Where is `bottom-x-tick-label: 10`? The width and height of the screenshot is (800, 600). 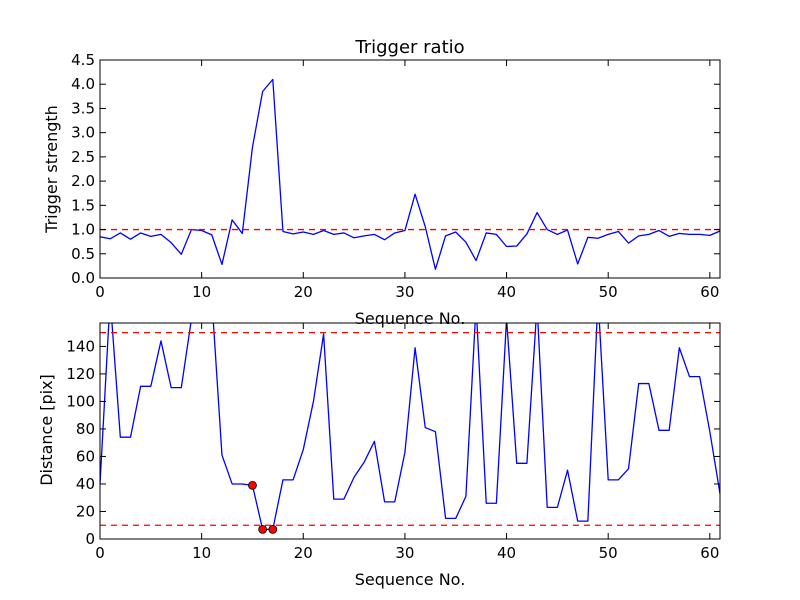 bottom-x-tick-label: 10 is located at coordinates (201, 553).